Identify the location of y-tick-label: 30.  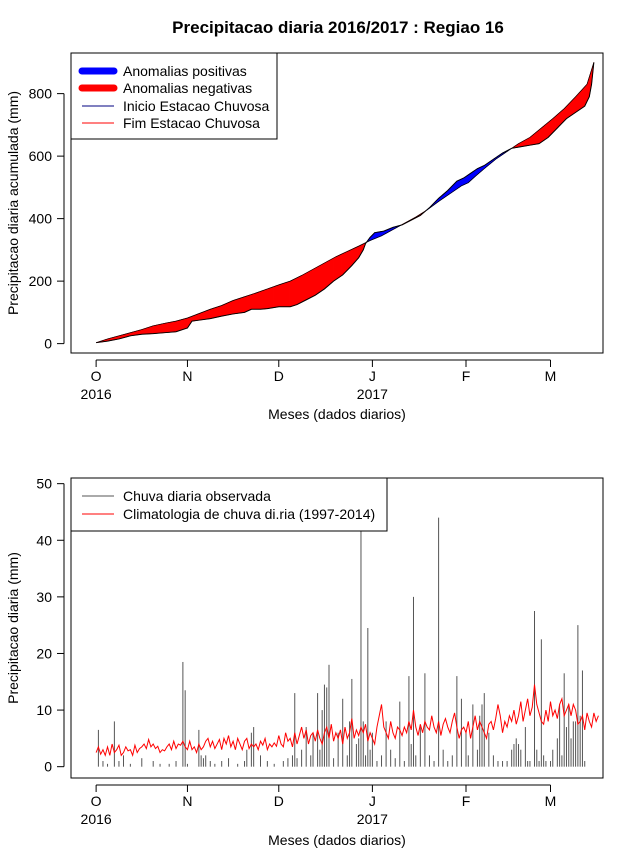
(44, 597).